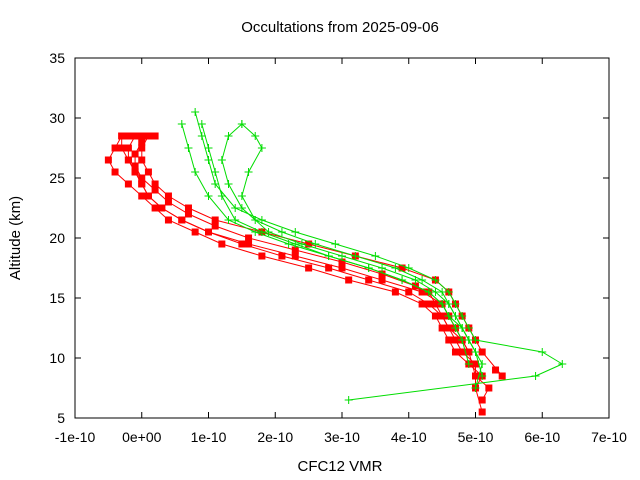 This screenshot has height=480, width=640. What do you see at coordinates (209, 437) in the screenshot?
I see `x-tick-label: 1e-10` at bounding box center [209, 437].